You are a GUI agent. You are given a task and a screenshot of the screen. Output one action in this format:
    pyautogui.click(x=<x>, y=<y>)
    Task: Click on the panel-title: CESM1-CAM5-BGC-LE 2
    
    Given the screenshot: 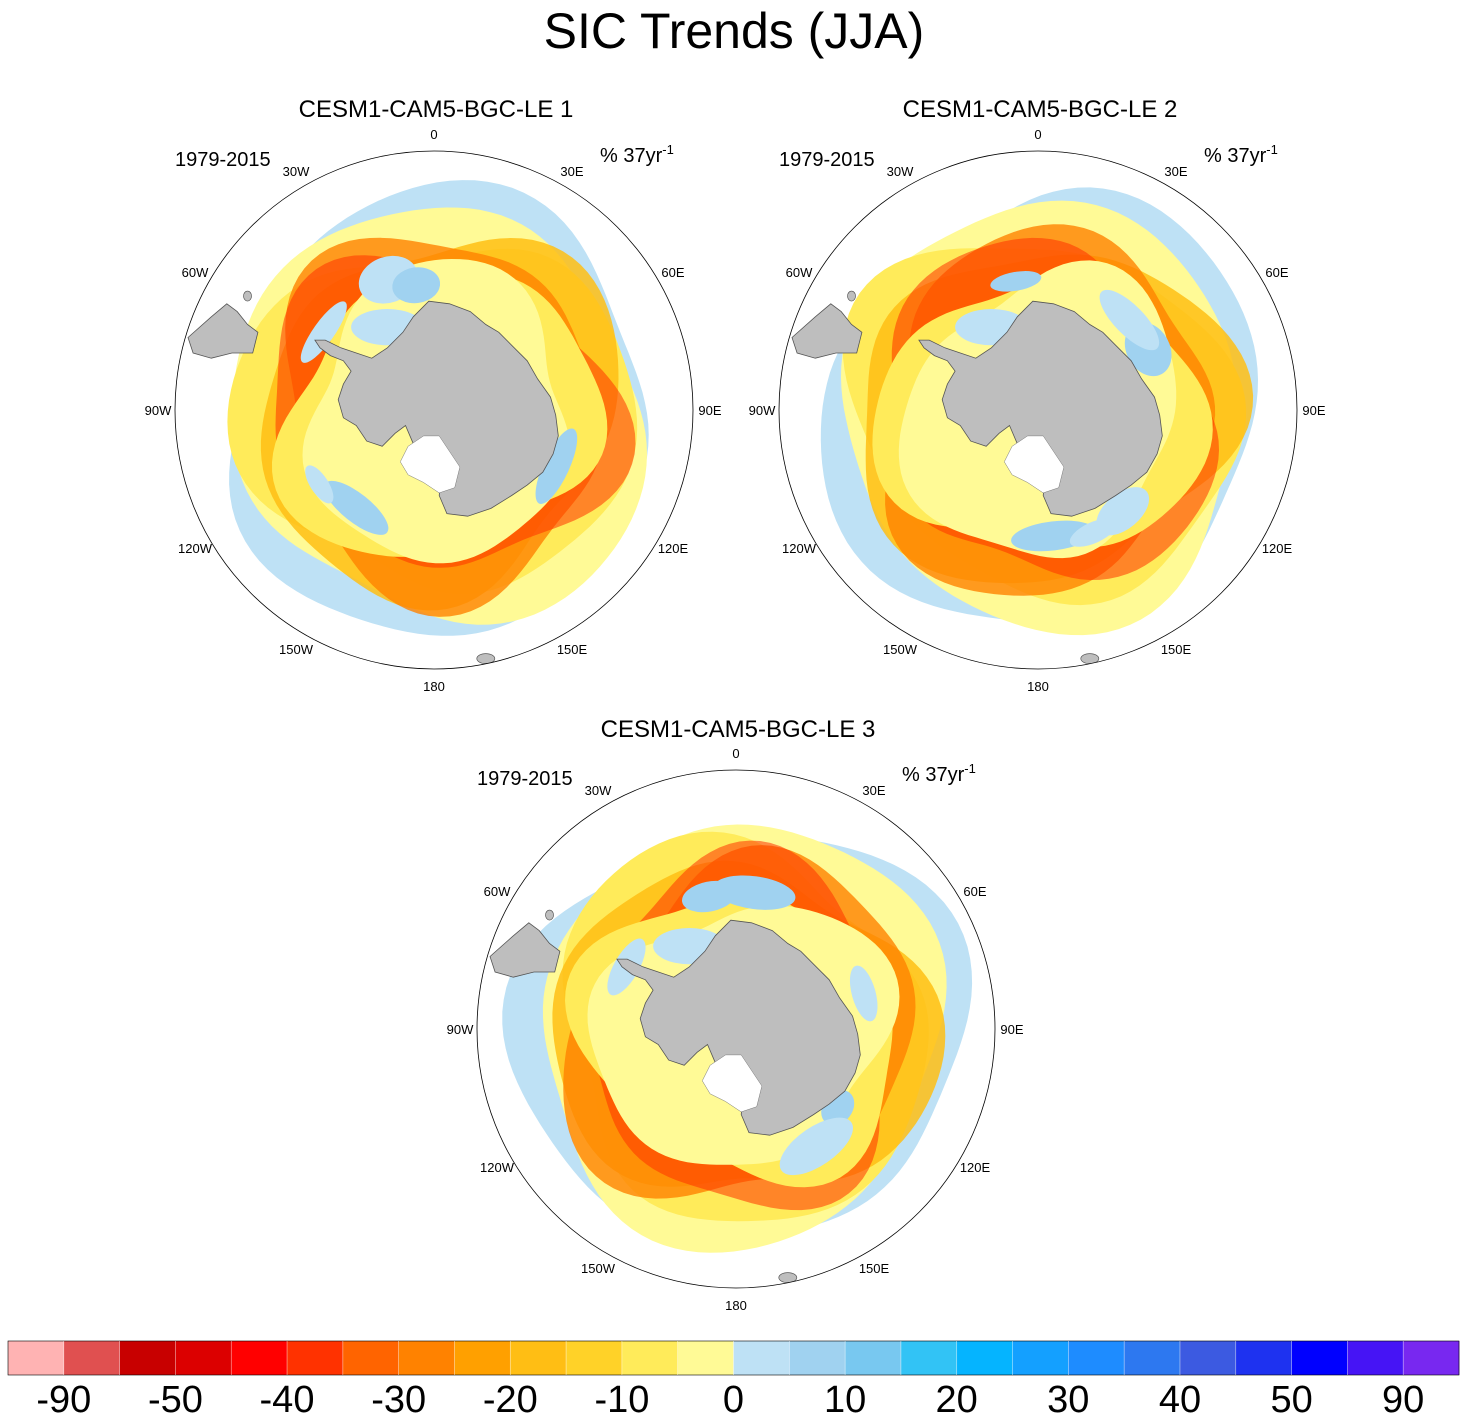 What is the action you would take?
    pyautogui.click(x=1040, y=109)
    